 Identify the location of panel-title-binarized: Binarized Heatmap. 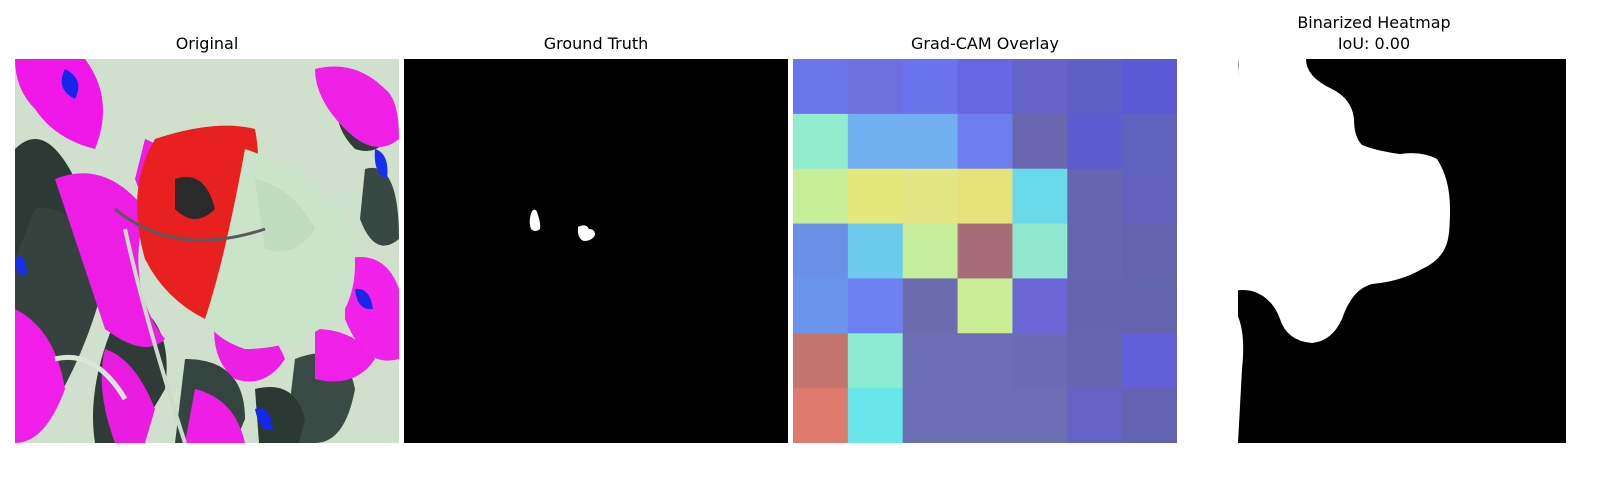
(1374, 22).